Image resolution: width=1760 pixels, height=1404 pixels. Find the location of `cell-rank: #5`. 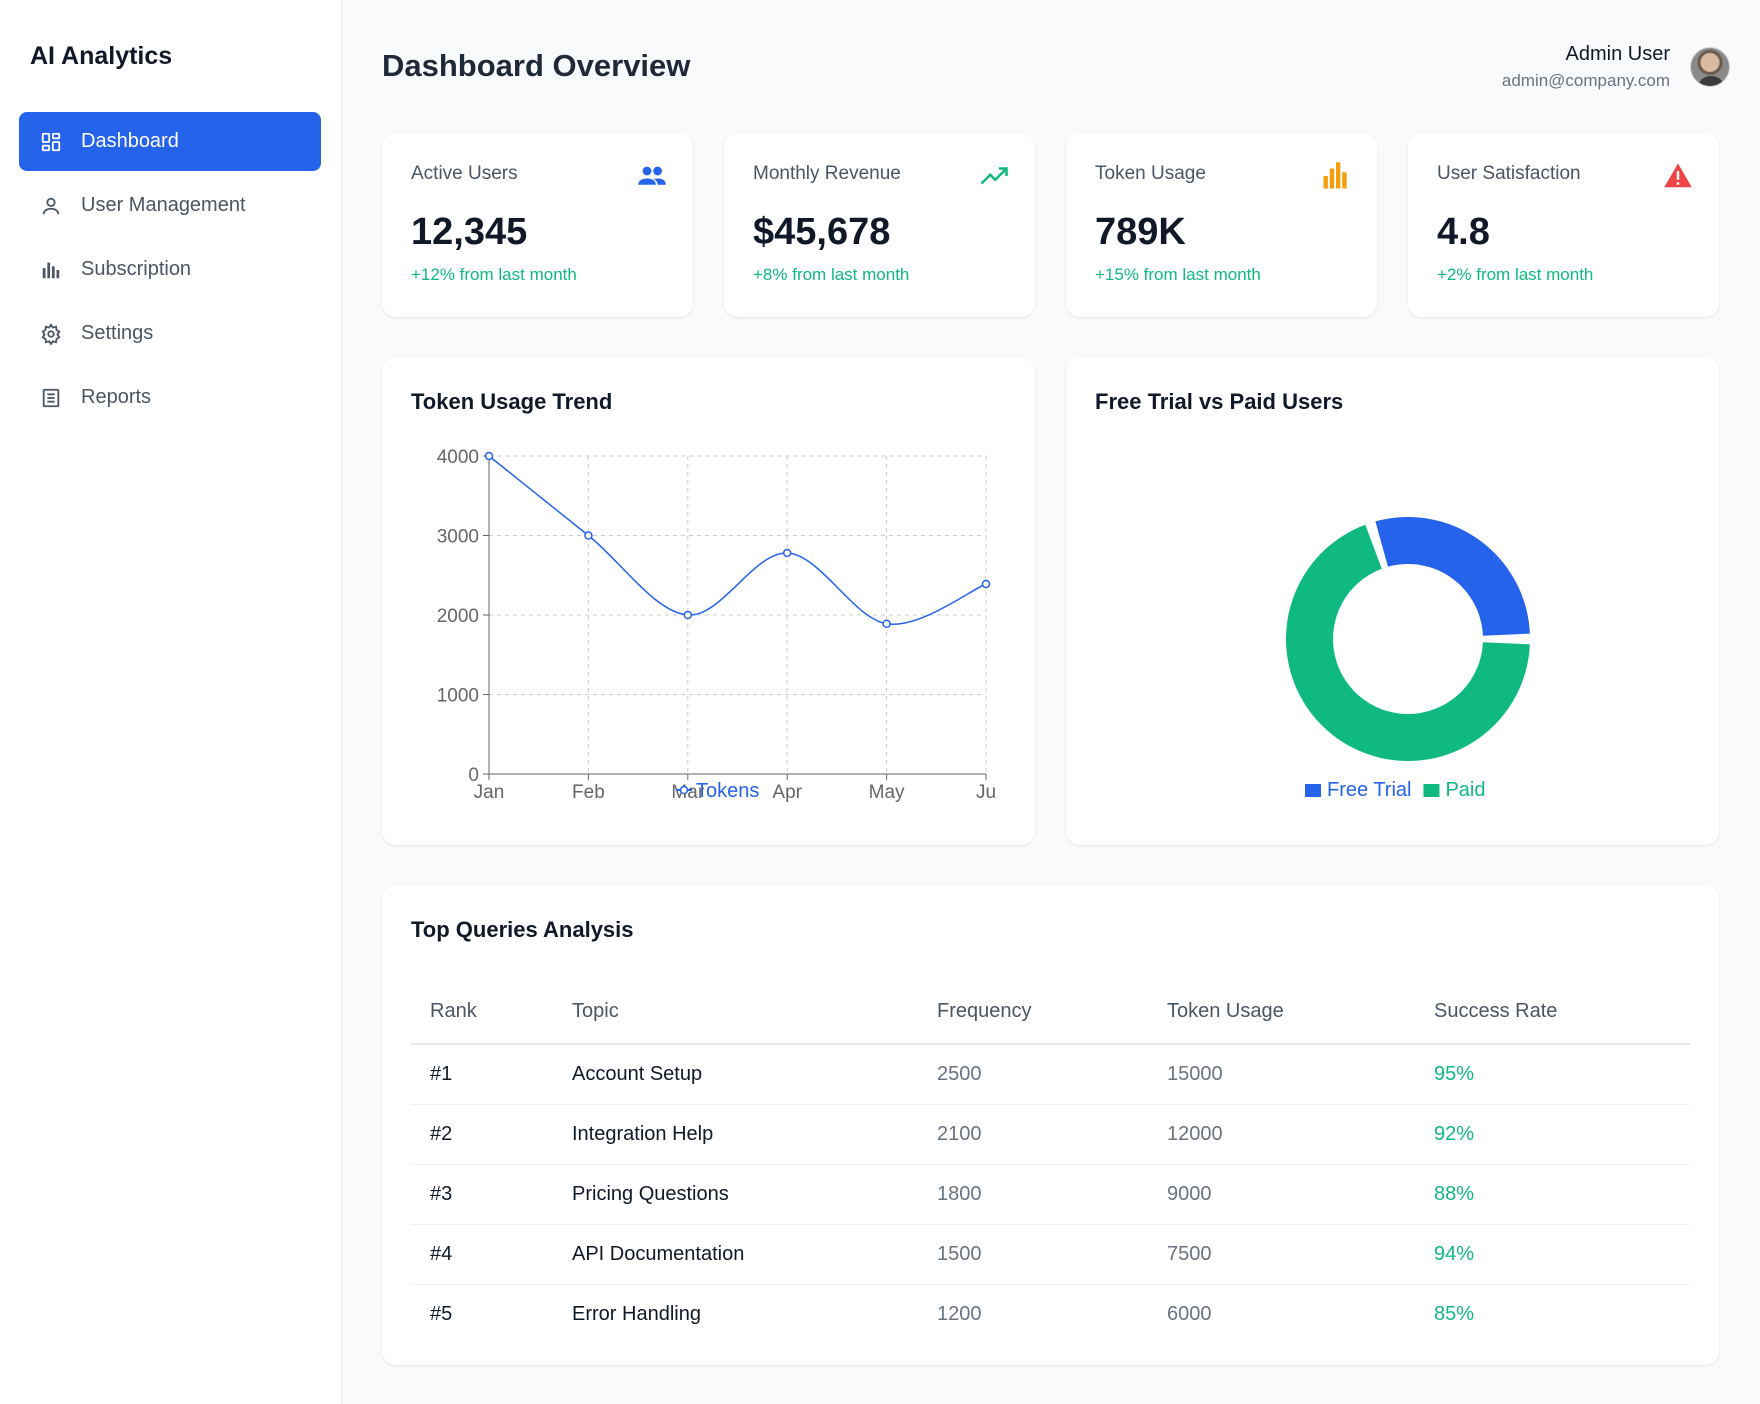

cell-rank: #5 is located at coordinates (441, 1313).